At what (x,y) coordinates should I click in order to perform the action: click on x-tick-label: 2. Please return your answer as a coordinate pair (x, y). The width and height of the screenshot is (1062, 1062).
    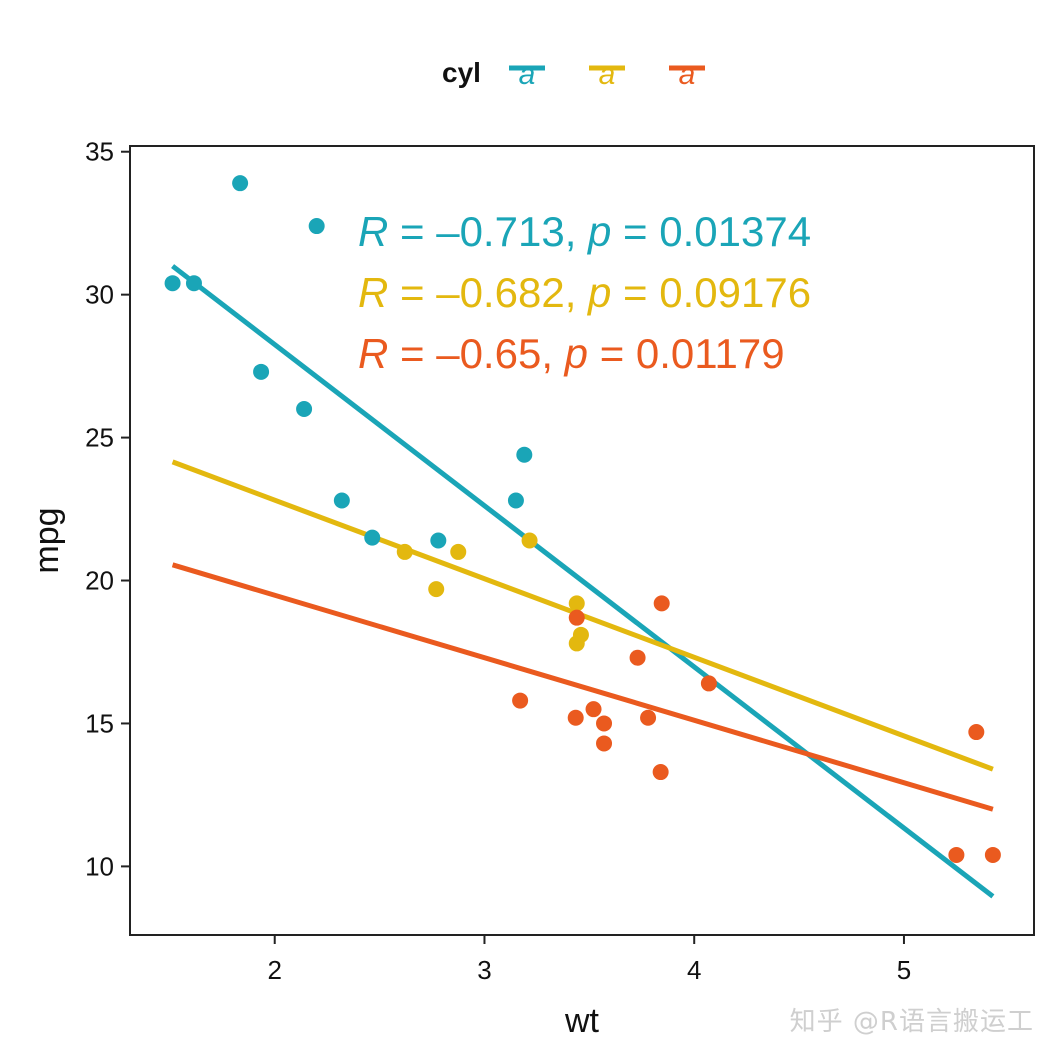
    Looking at the image, I should click on (274, 970).